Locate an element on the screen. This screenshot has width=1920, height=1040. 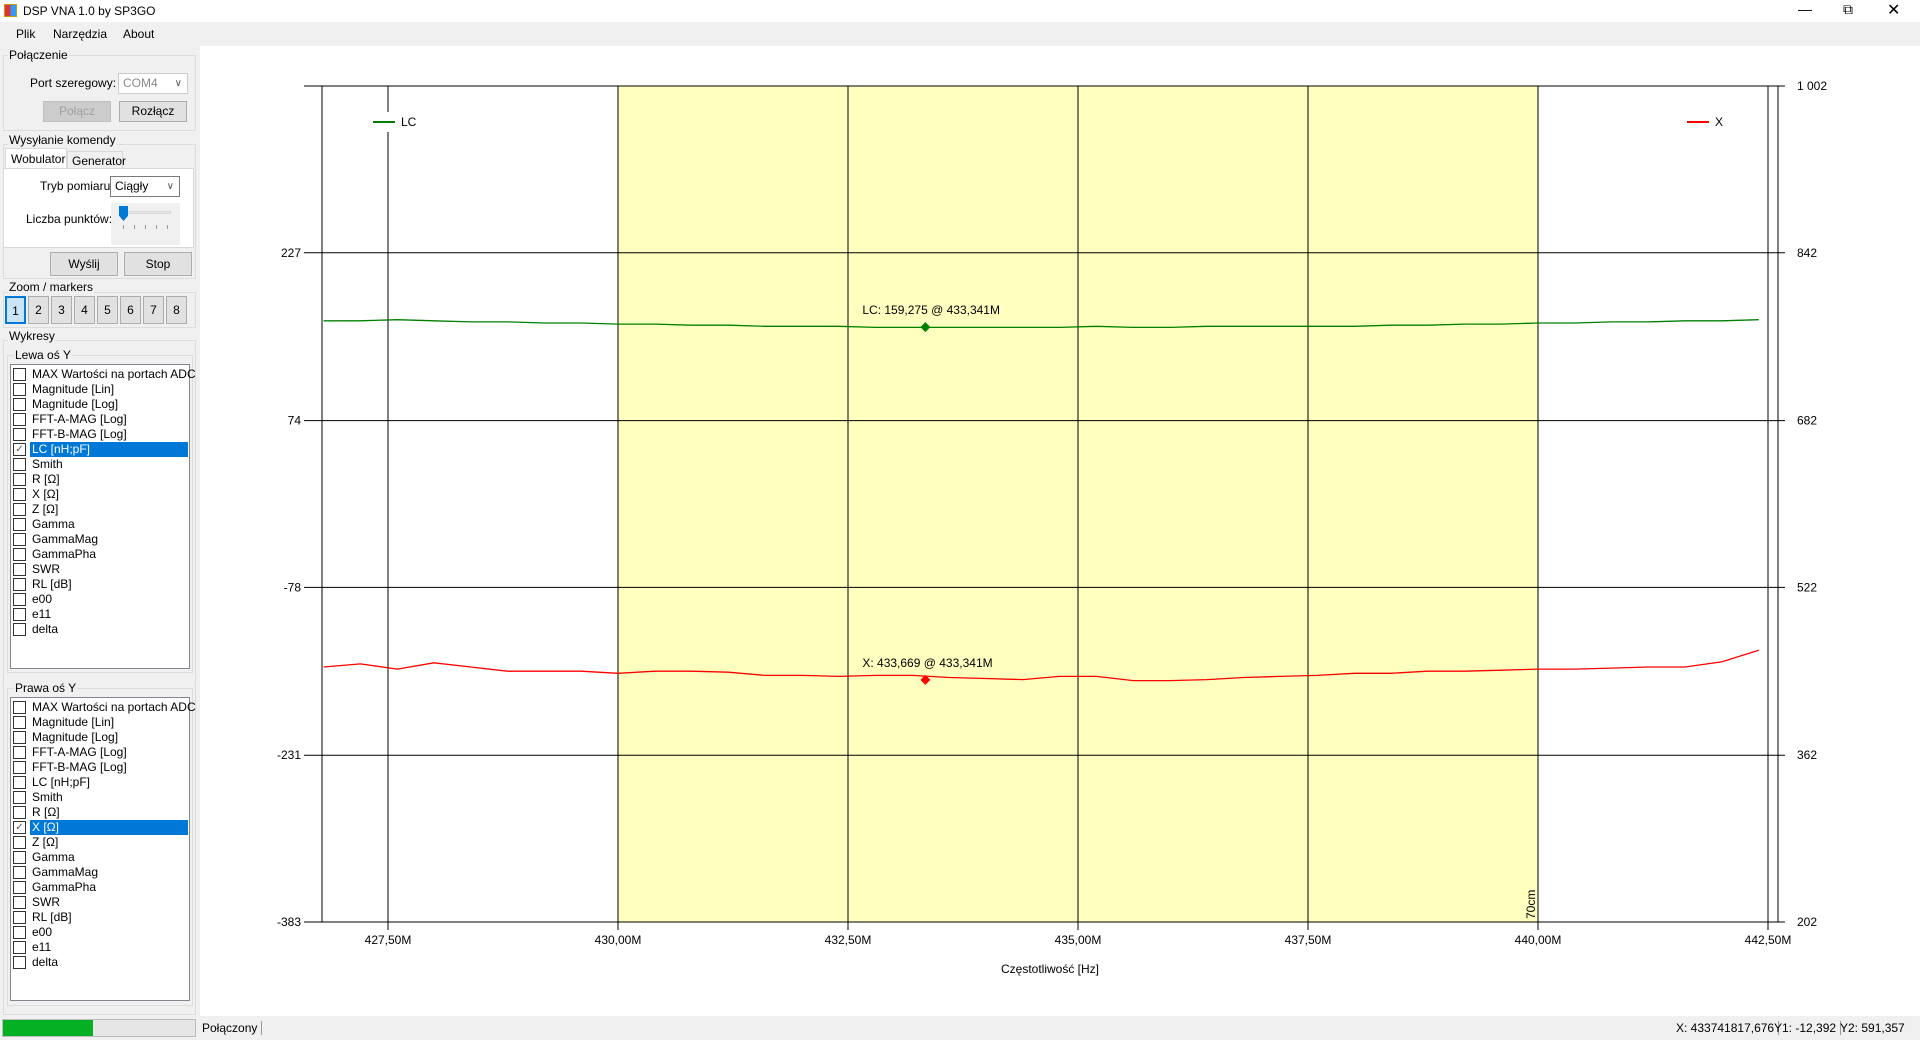
zoom-button-1: 1 is located at coordinates (15, 310).